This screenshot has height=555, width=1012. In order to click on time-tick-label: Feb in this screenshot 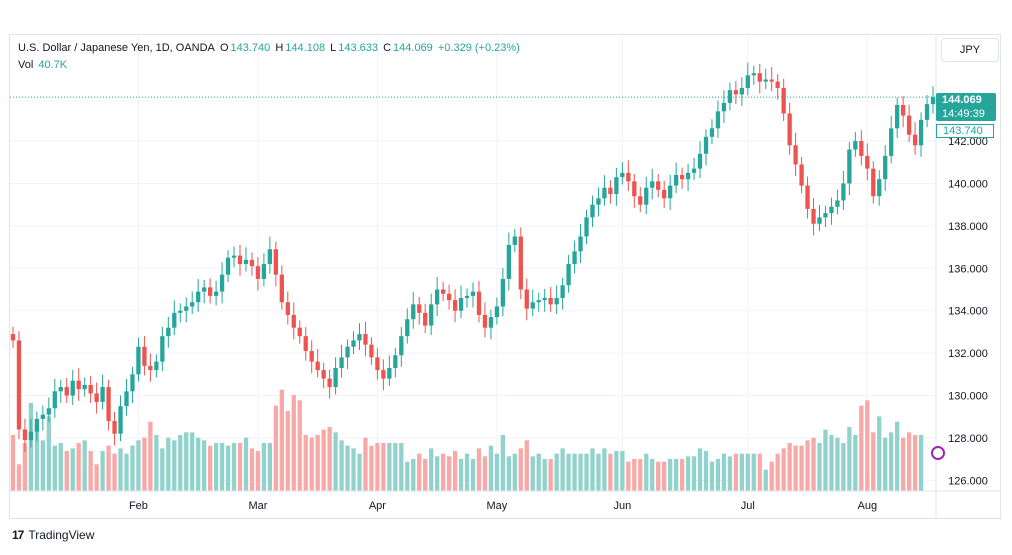, I will do `click(138, 506)`.